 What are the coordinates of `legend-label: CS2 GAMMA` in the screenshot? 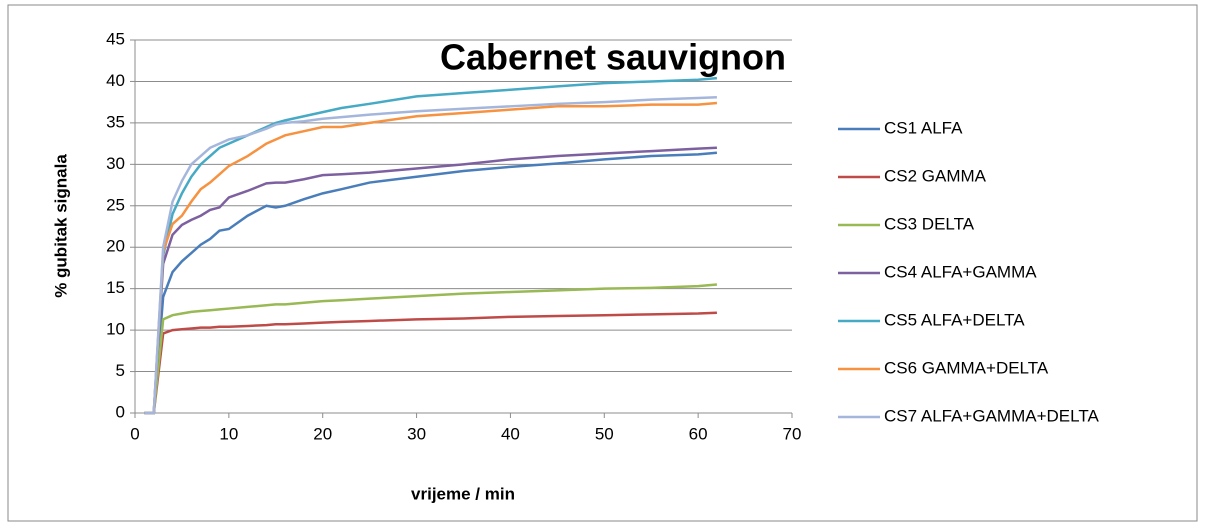 It's located at (935, 175).